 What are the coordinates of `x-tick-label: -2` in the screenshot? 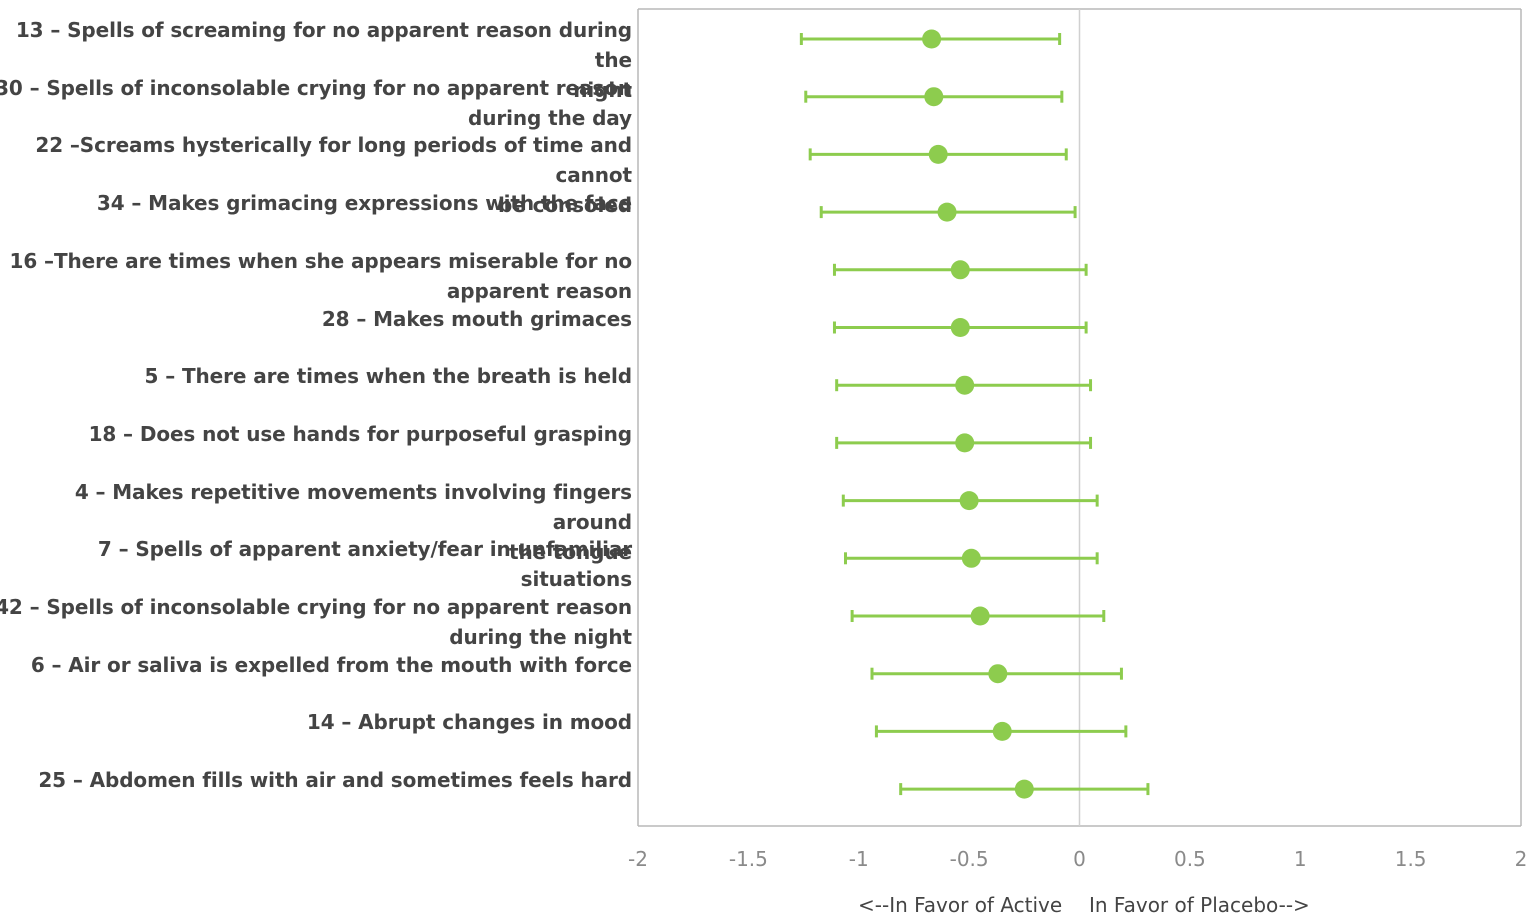 It's located at (638, 859).